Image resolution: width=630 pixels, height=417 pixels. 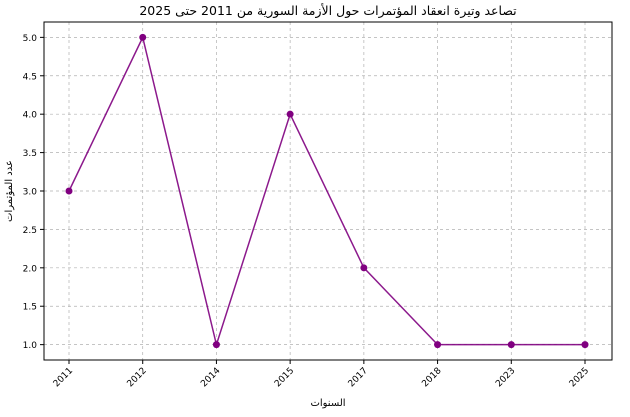 What do you see at coordinates (30, 116) in the screenshot?
I see `y-tick-label: 4.0` at bounding box center [30, 116].